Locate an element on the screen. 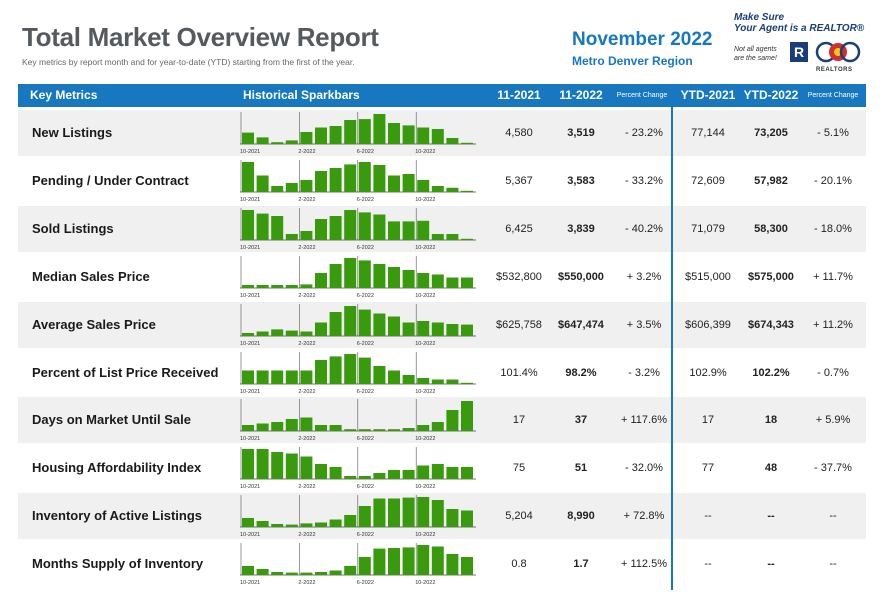 The height and width of the screenshot is (606, 880). pct-change-value: + 3.5% is located at coordinates (644, 324).